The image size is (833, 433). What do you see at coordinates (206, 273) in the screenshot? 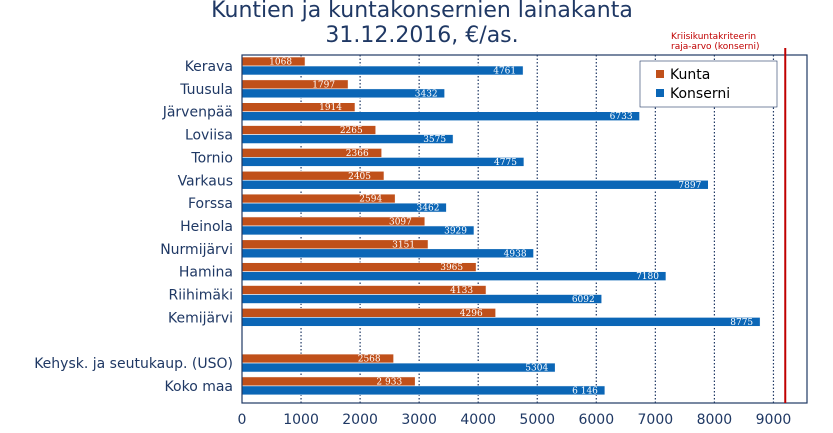
I see `category-label: Hamina` at bounding box center [206, 273].